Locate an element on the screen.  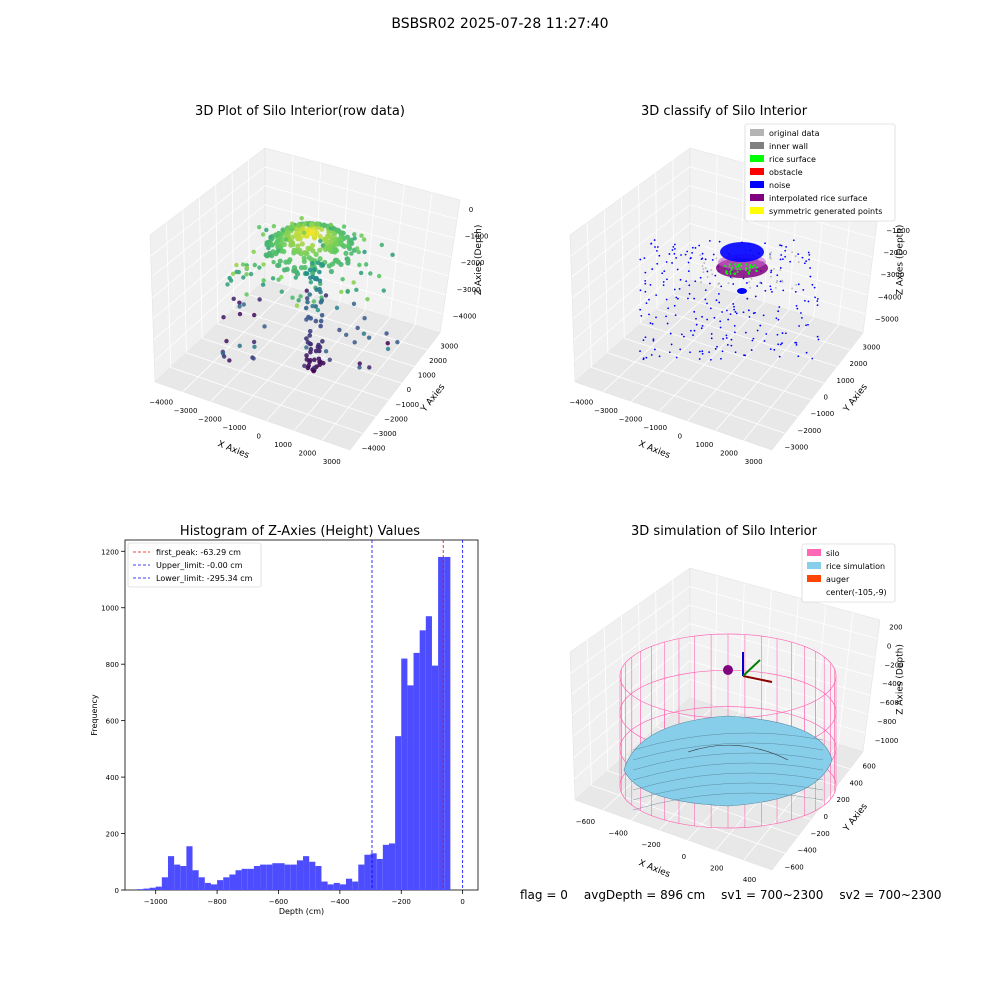
p2-legend-label: rice surface is located at coordinates (792, 159).